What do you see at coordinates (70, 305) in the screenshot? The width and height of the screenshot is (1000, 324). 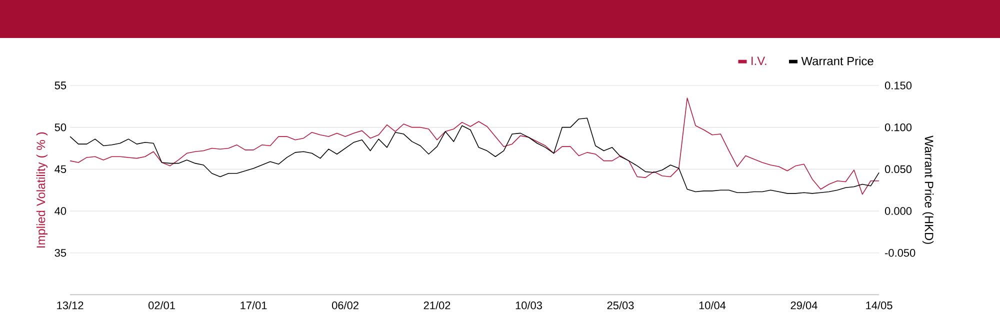 I see `x-tick-label: 13/12` at bounding box center [70, 305].